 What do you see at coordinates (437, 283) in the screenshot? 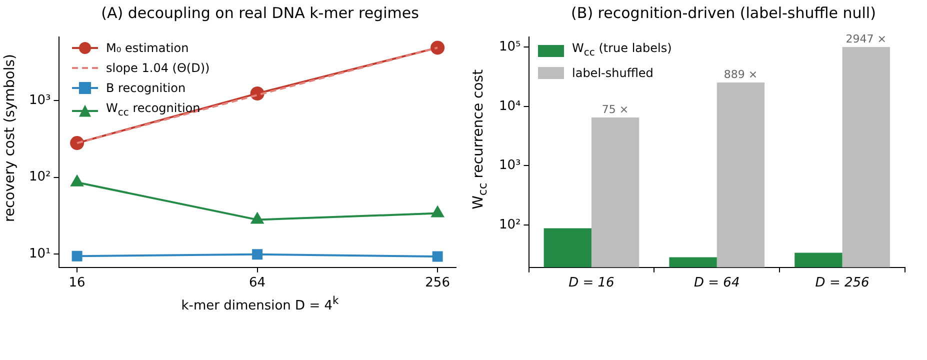
I see `x-tick-label: 256` at bounding box center [437, 283].